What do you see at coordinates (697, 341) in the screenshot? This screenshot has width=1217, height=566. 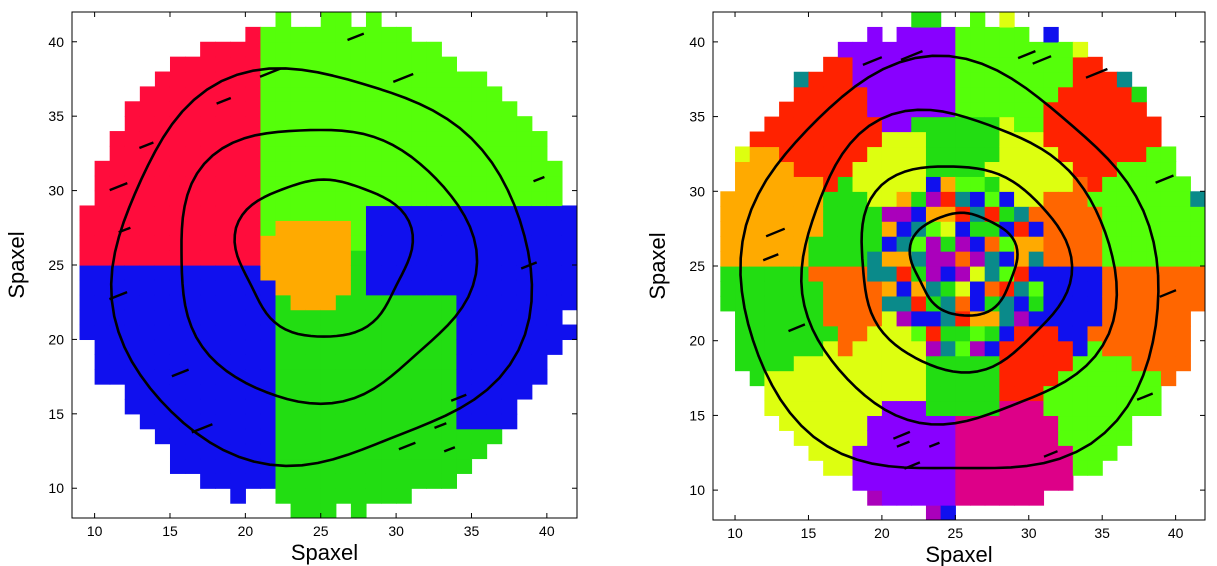 I see `y-tick-label: 20` at bounding box center [697, 341].